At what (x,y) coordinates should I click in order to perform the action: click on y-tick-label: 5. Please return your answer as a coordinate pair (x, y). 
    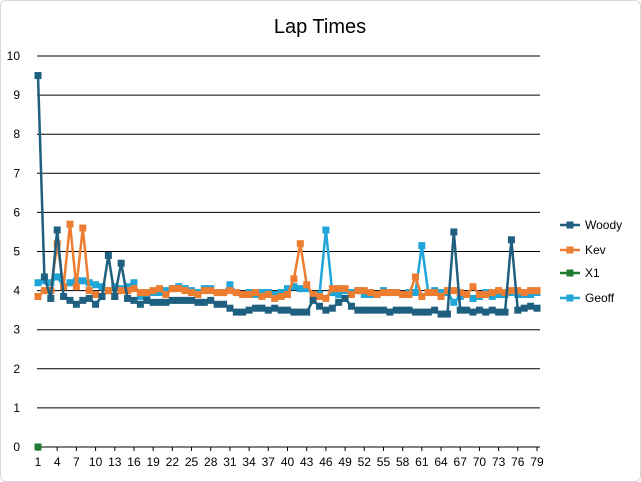
    Looking at the image, I should click on (16, 252).